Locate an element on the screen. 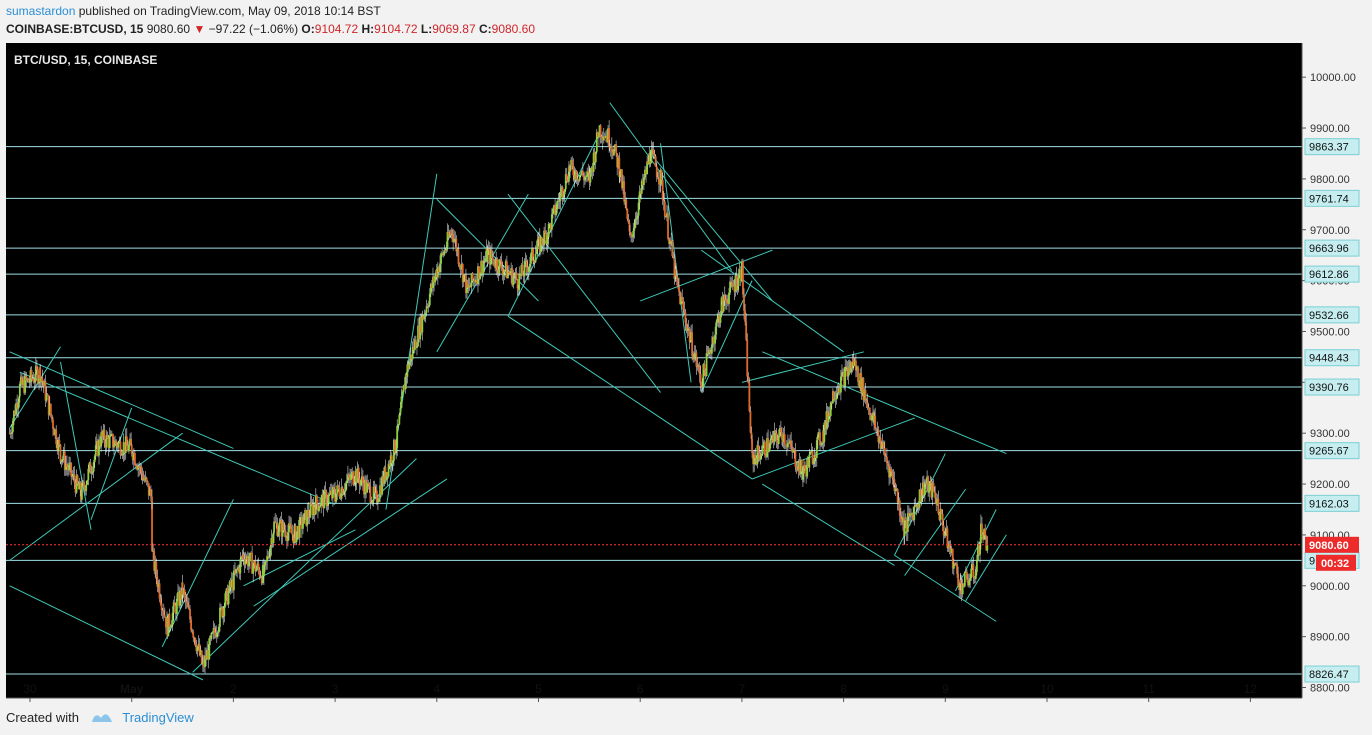 The image size is (1372, 735). author-link: sumastardon is located at coordinates (41, 11).